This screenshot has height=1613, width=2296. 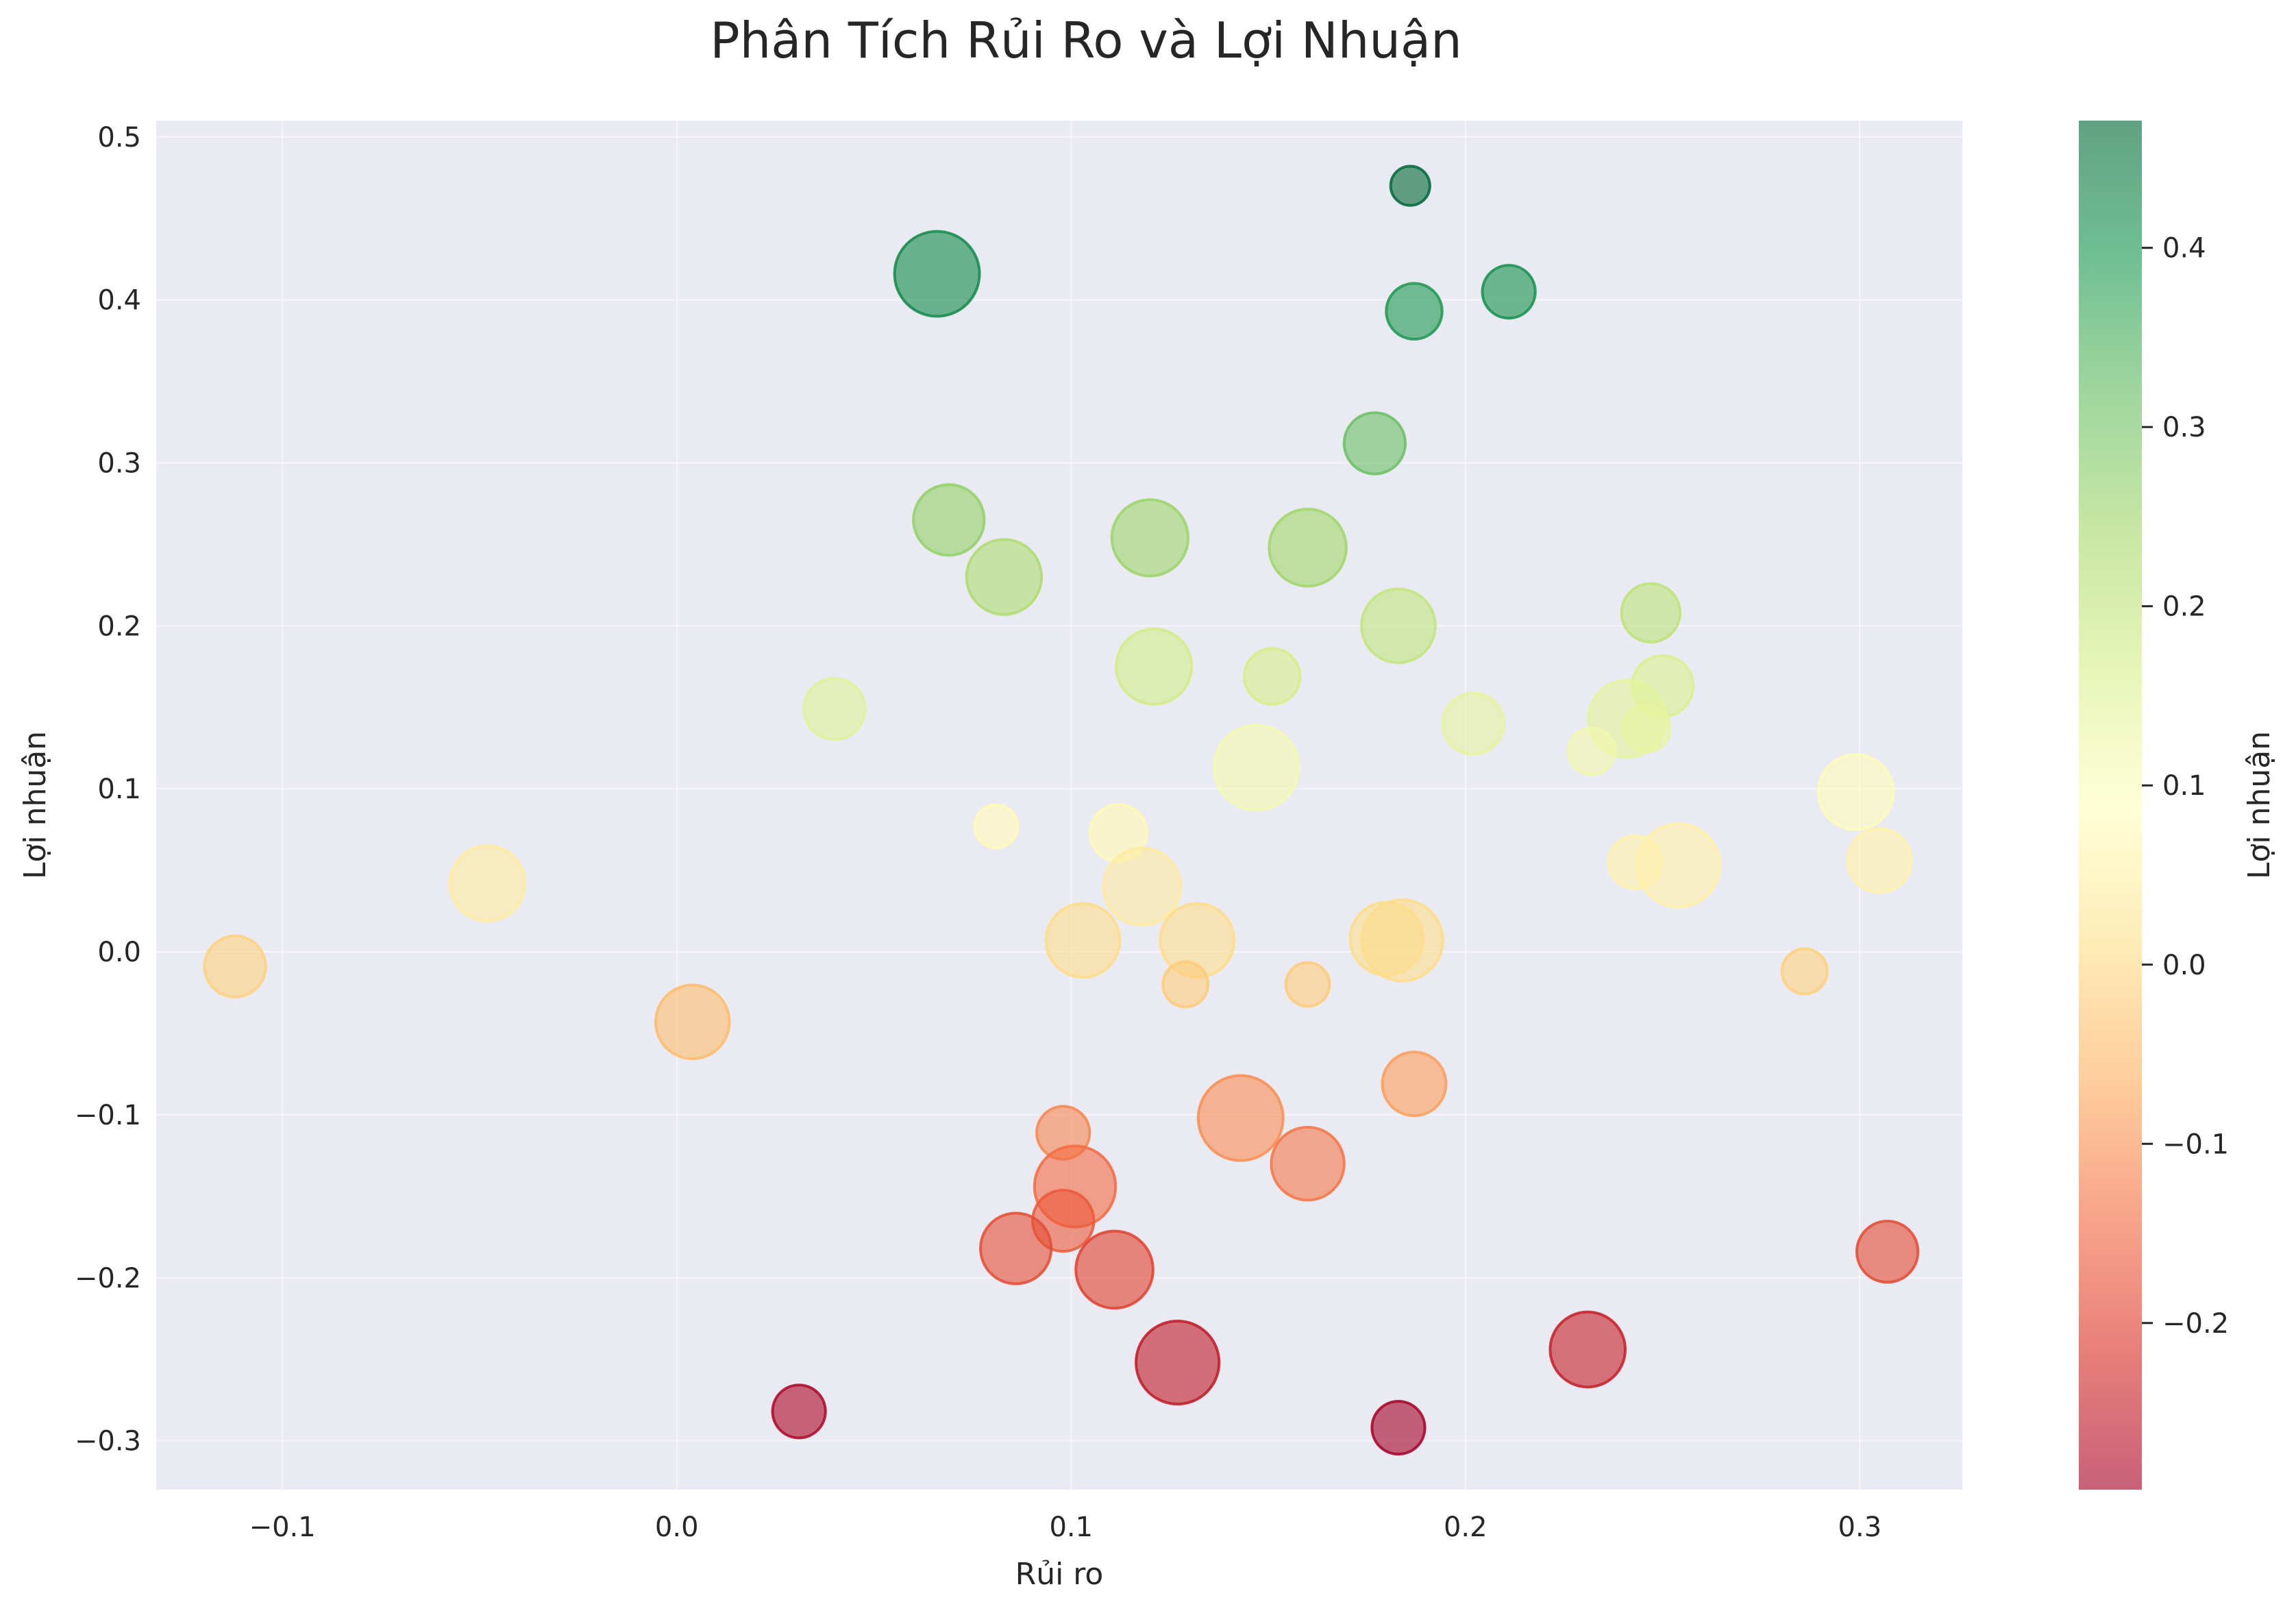 I want to click on x-axis-ticks: −0.1 0.0 0.1 0.2 0.3, so click(x=1065, y=1527).